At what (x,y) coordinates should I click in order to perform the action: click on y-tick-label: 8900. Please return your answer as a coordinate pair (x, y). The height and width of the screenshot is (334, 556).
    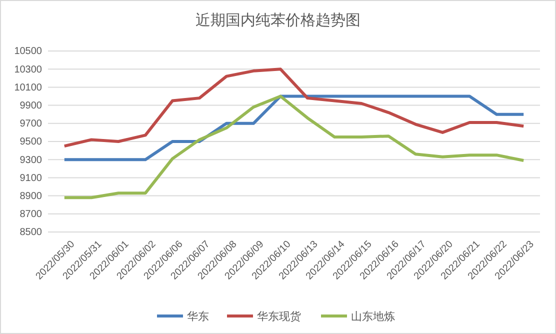
    Looking at the image, I should click on (31, 196).